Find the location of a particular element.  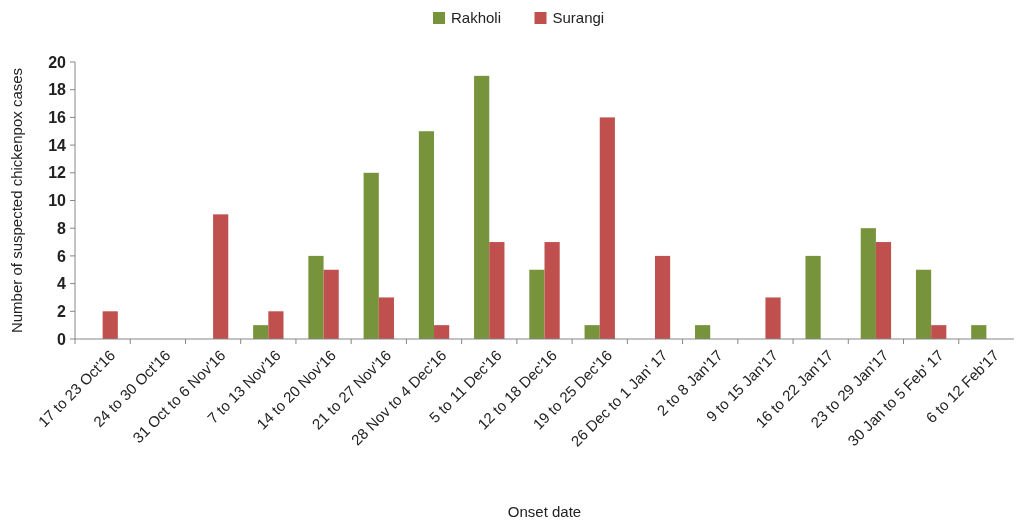

y-tick-label: 16 is located at coordinates (57, 117).